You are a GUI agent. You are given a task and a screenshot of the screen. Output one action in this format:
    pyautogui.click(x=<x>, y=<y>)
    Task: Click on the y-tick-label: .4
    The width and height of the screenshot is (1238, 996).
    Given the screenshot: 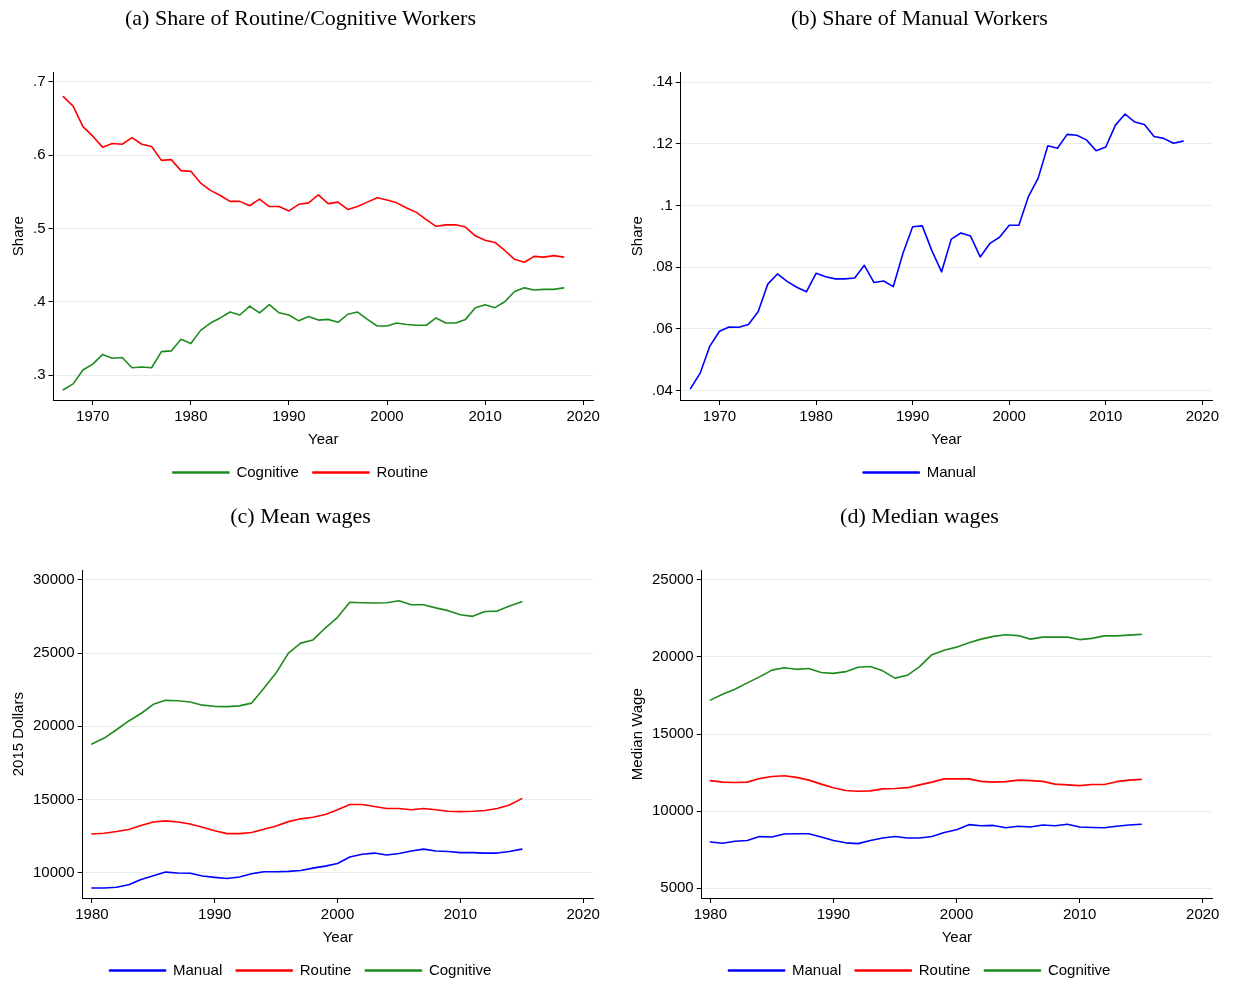 What is the action you would take?
    pyautogui.click(x=39, y=300)
    